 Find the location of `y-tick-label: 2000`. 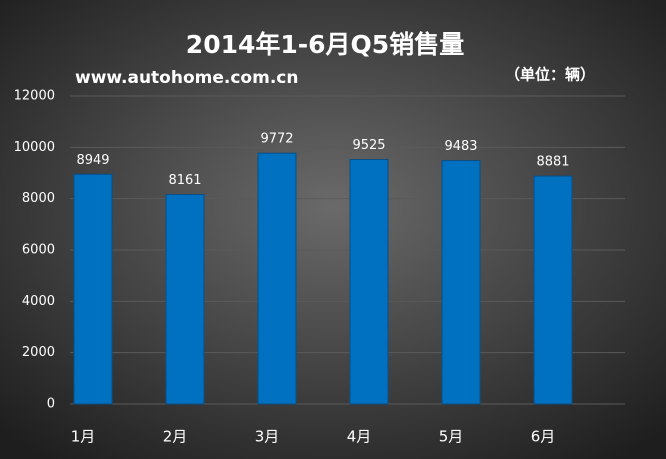

y-tick-label: 2000 is located at coordinates (38, 352).